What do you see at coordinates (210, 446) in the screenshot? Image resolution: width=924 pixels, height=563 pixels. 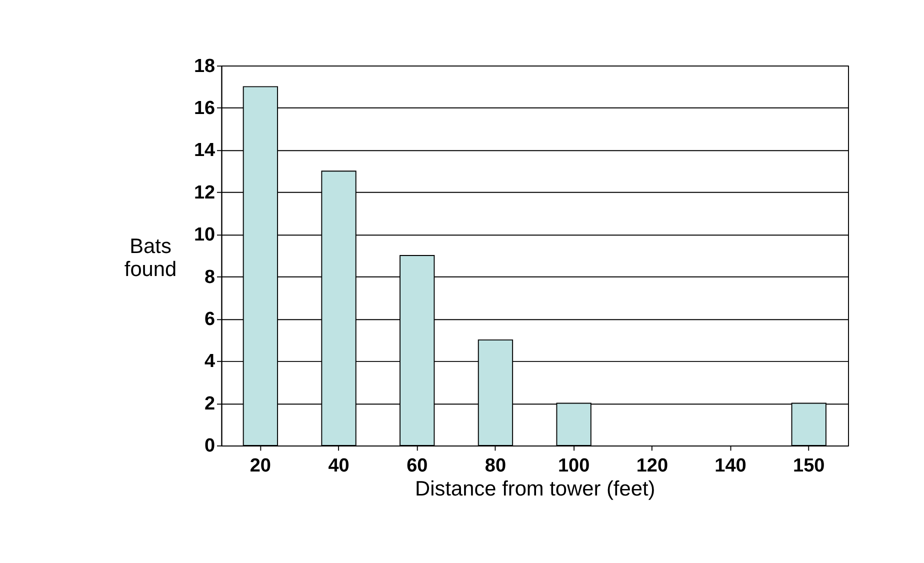 I see `y-tick-label: 0` at bounding box center [210, 446].